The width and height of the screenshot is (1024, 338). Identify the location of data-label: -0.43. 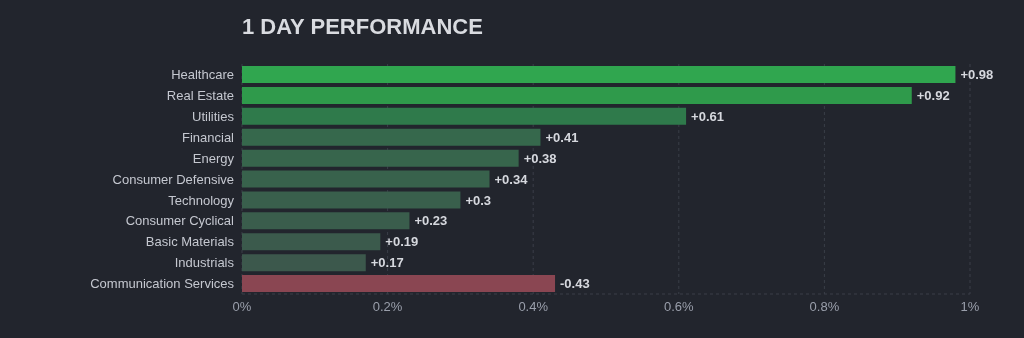
(575, 284).